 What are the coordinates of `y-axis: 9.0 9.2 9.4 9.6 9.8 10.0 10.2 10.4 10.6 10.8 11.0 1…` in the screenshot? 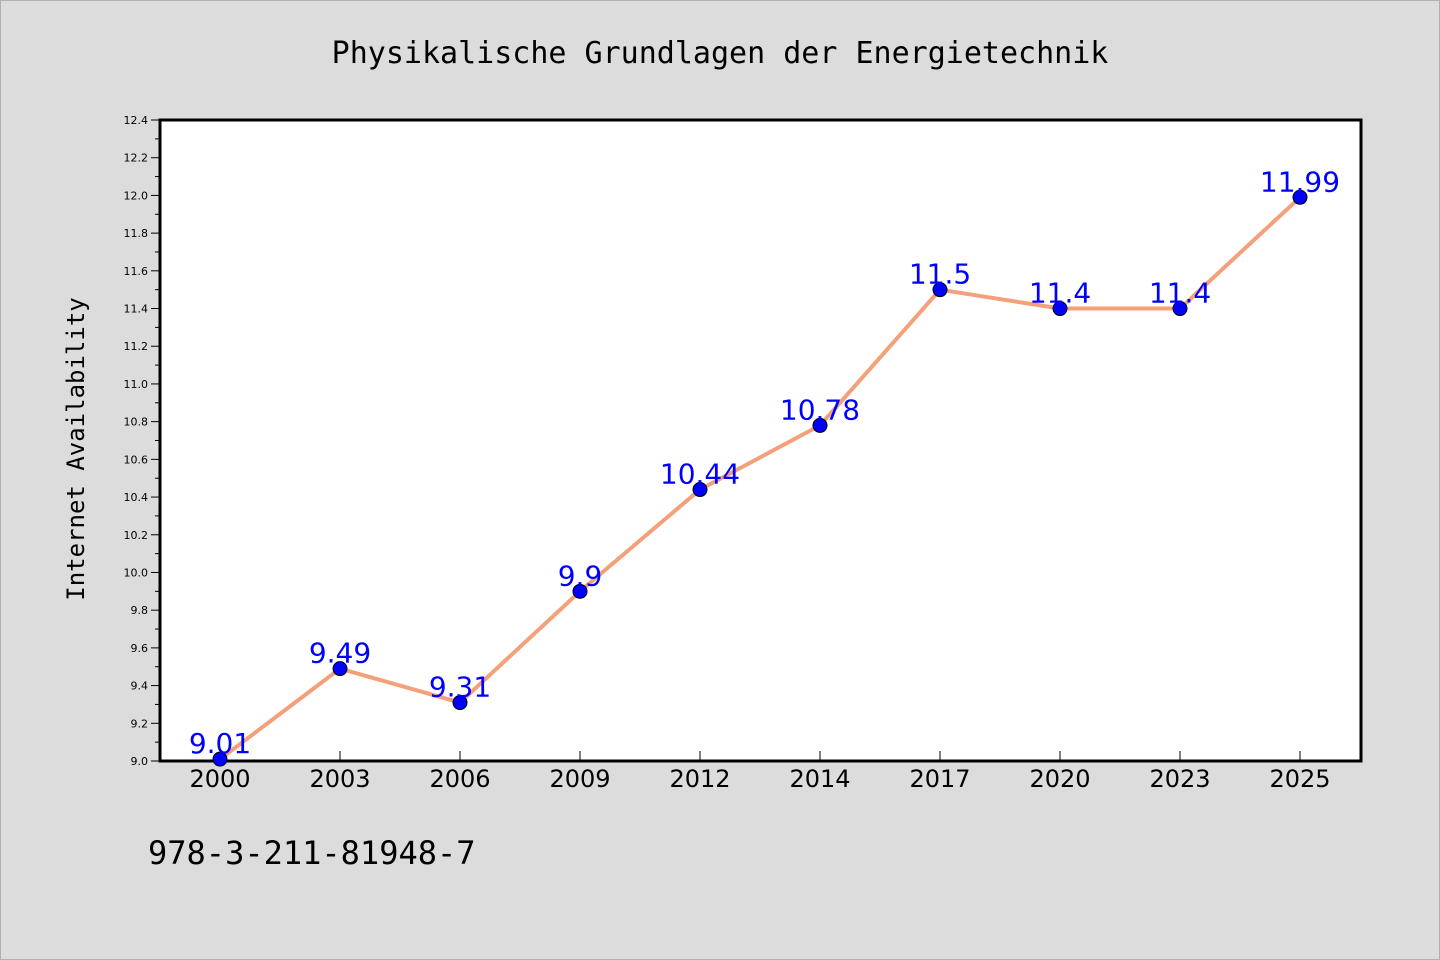 It's located at (142, 441).